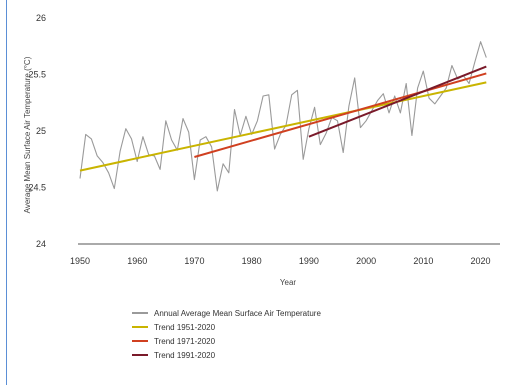  I want to click on x-tick-label: 1960, so click(137, 261).